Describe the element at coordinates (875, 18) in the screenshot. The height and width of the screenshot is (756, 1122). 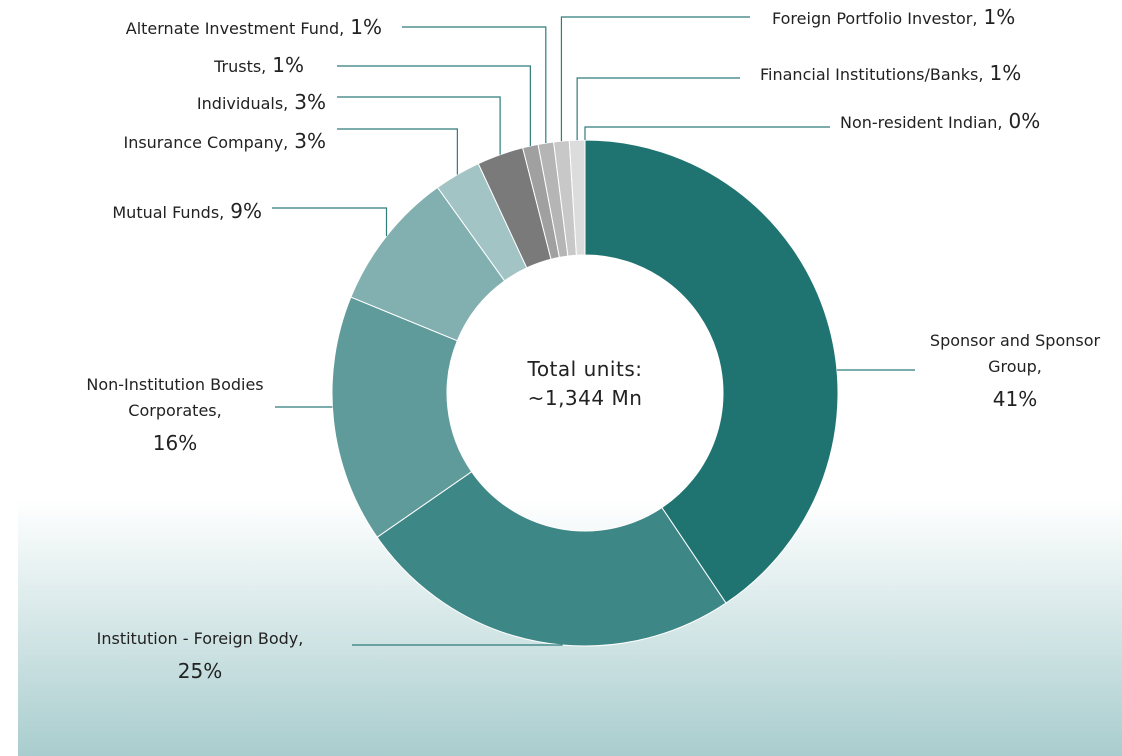
I see `category-label: Foreign Portfolio Investor,` at that location.